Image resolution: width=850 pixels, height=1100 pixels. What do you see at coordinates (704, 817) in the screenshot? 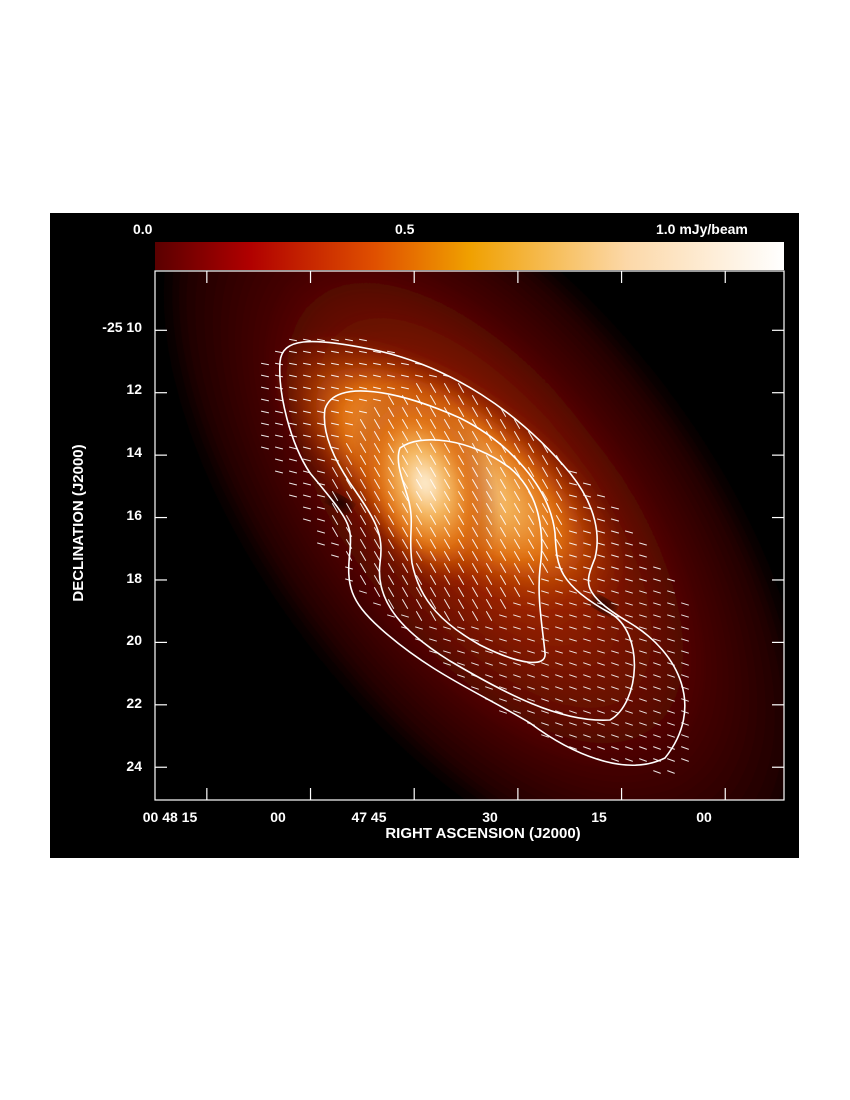
I see `x-tick-label: 00` at bounding box center [704, 817].